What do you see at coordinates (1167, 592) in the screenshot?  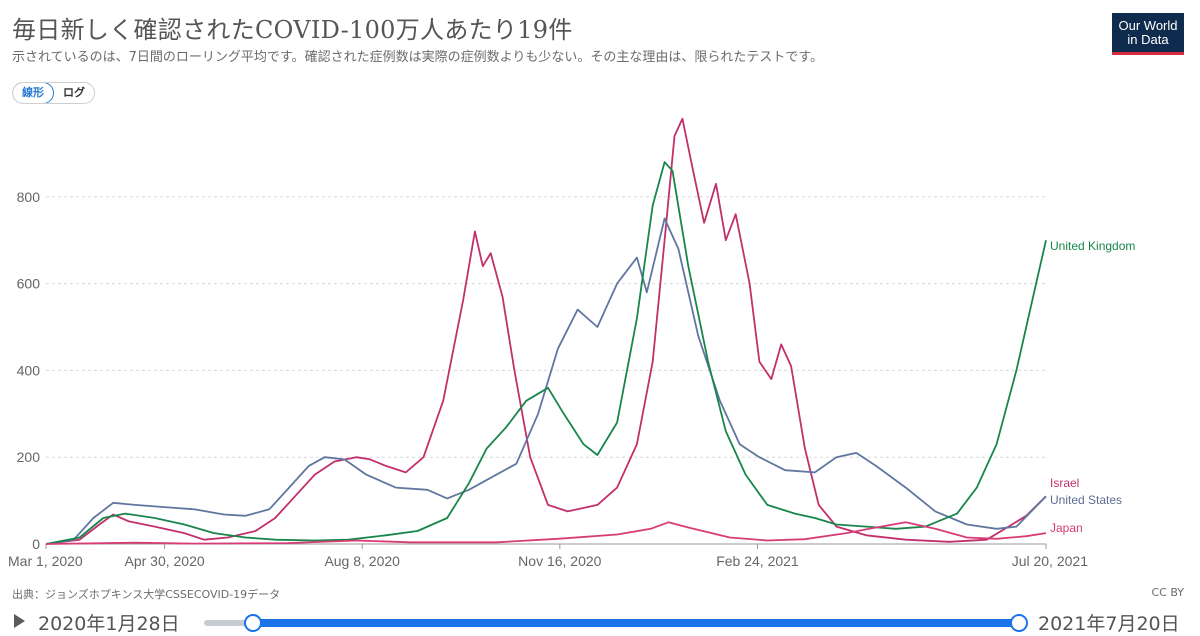 I see `license-link: CC BY` at bounding box center [1167, 592].